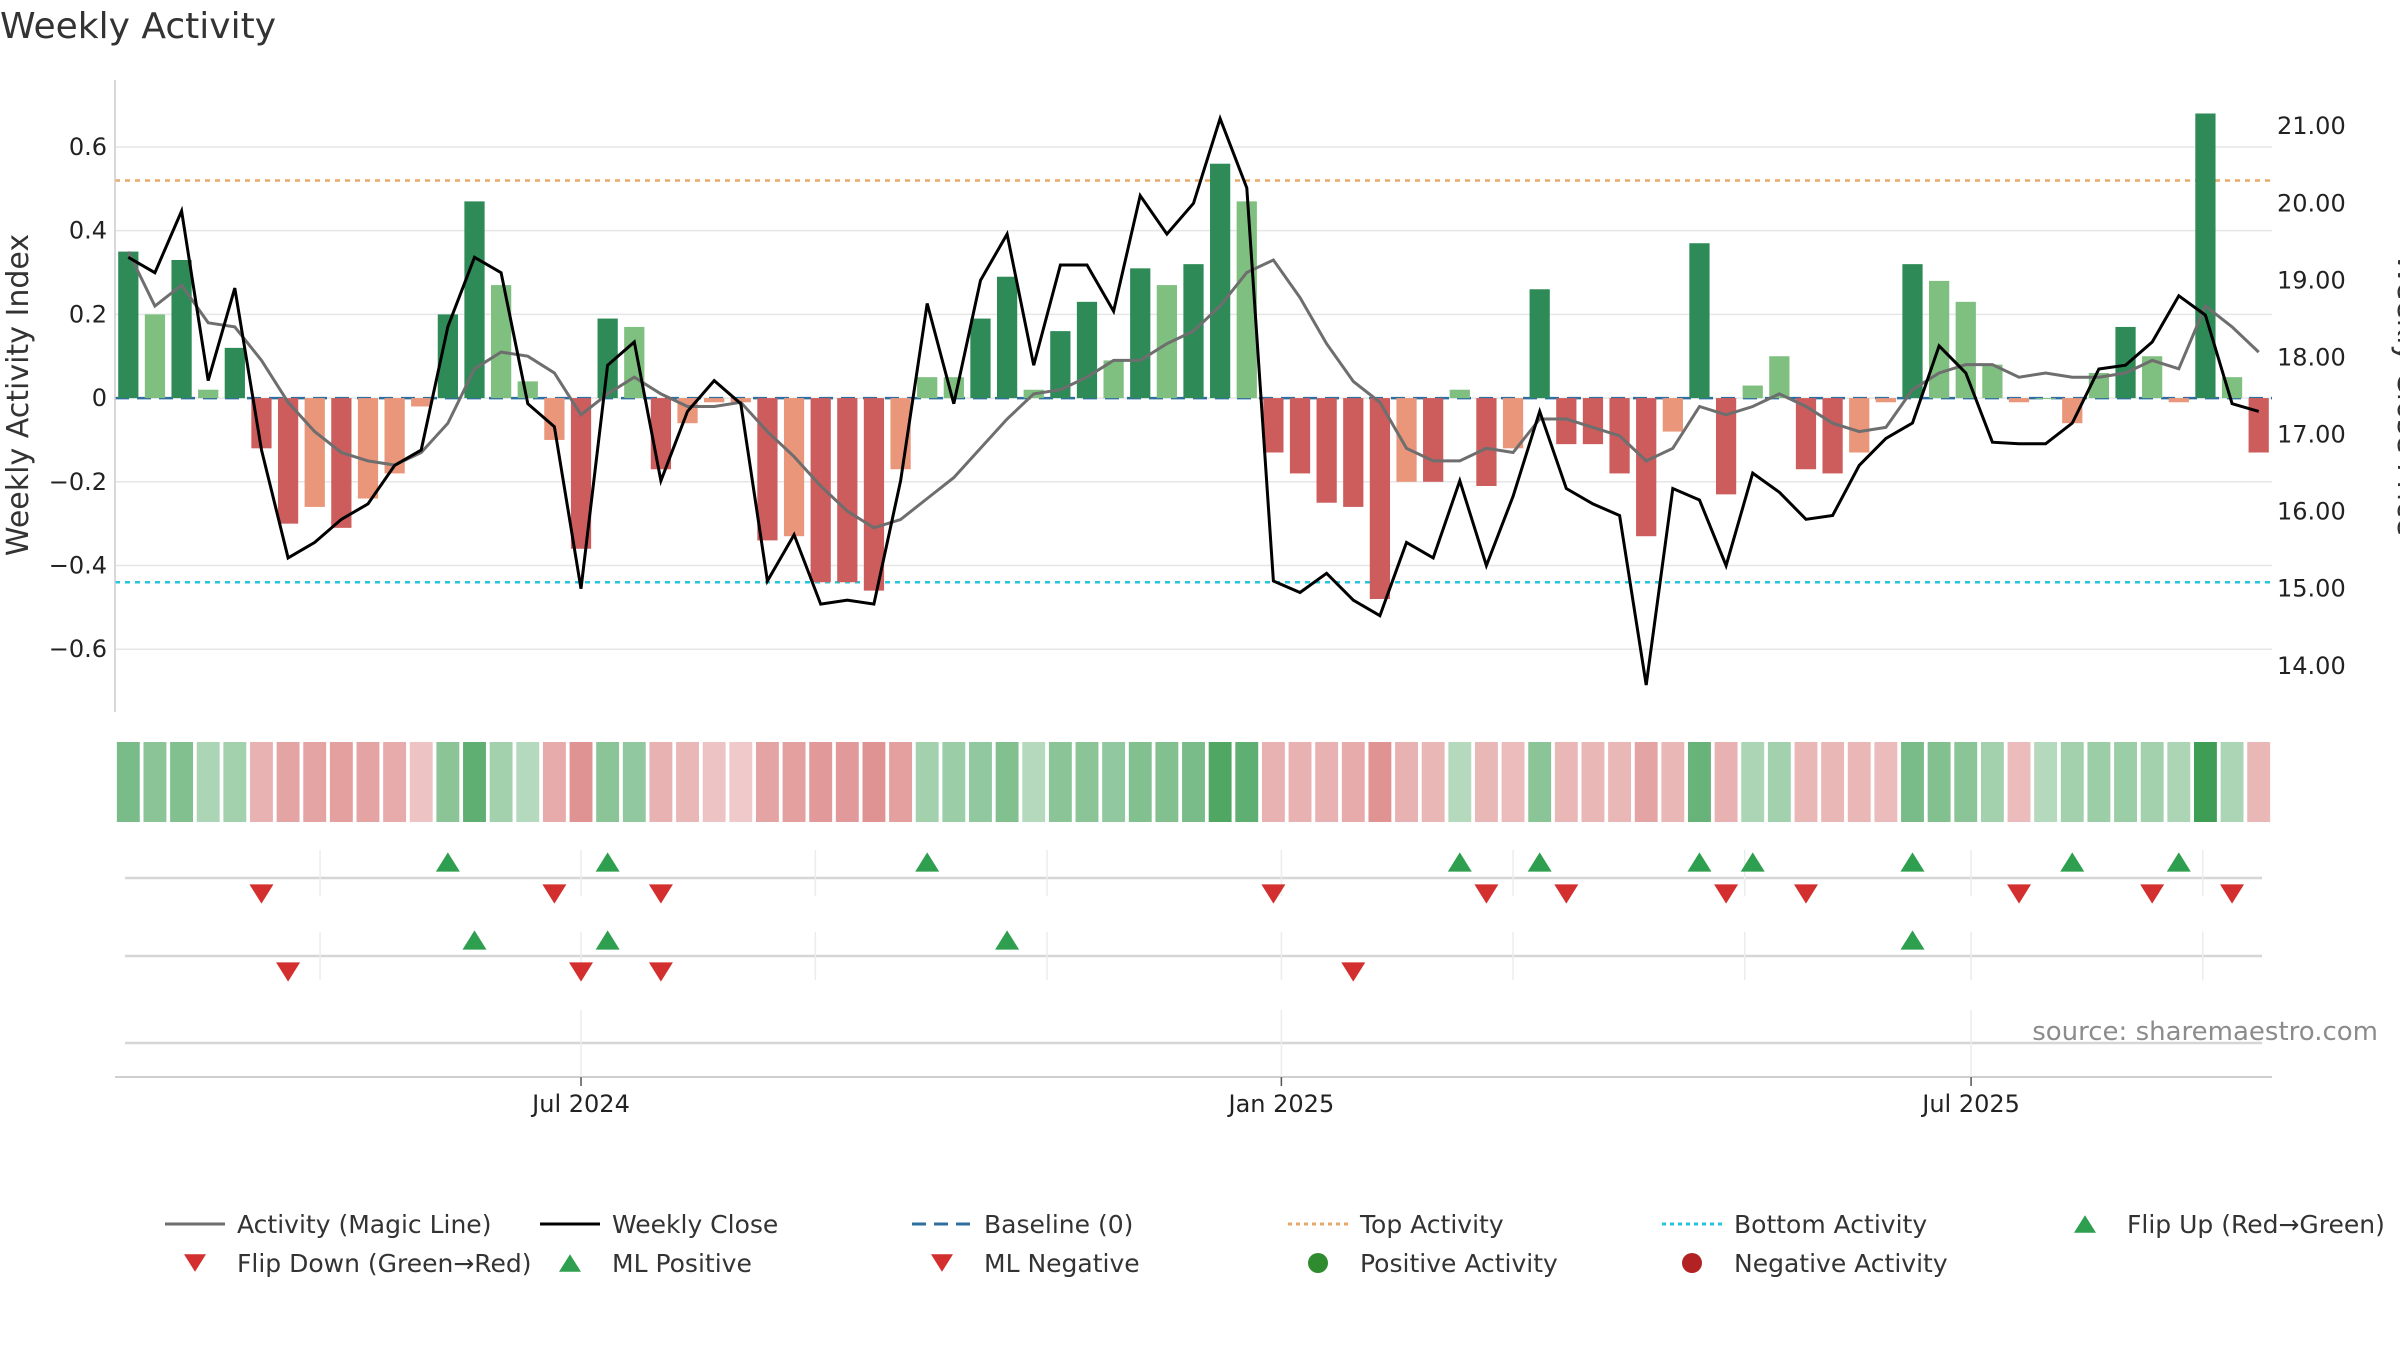  What do you see at coordinates (1281, 1104) in the screenshot?
I see `x-tick-label: Jan 2025` at bounding box center [1281, 1104].